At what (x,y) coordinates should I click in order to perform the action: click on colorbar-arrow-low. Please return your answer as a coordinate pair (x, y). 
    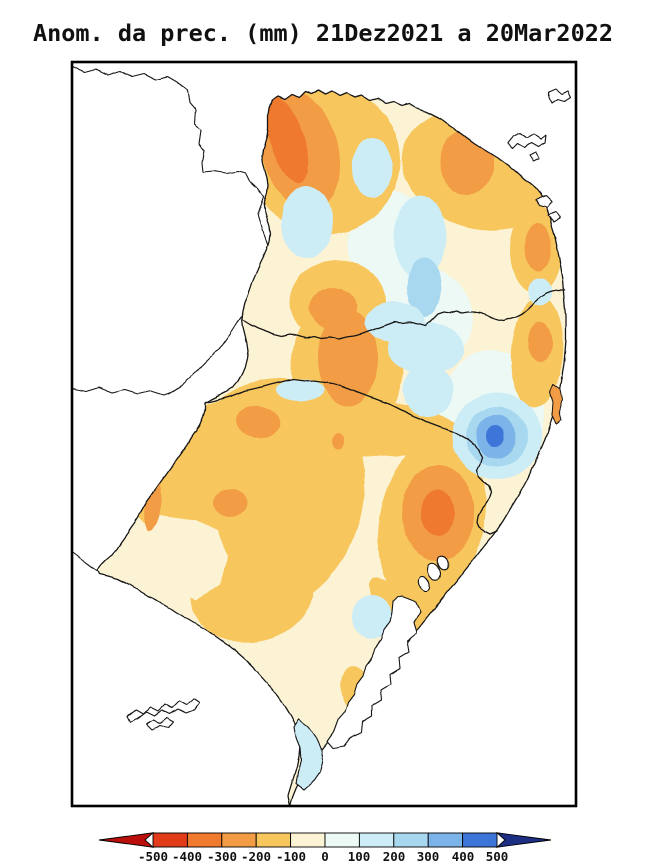
    Looking at the image, I should click on (126, 840).